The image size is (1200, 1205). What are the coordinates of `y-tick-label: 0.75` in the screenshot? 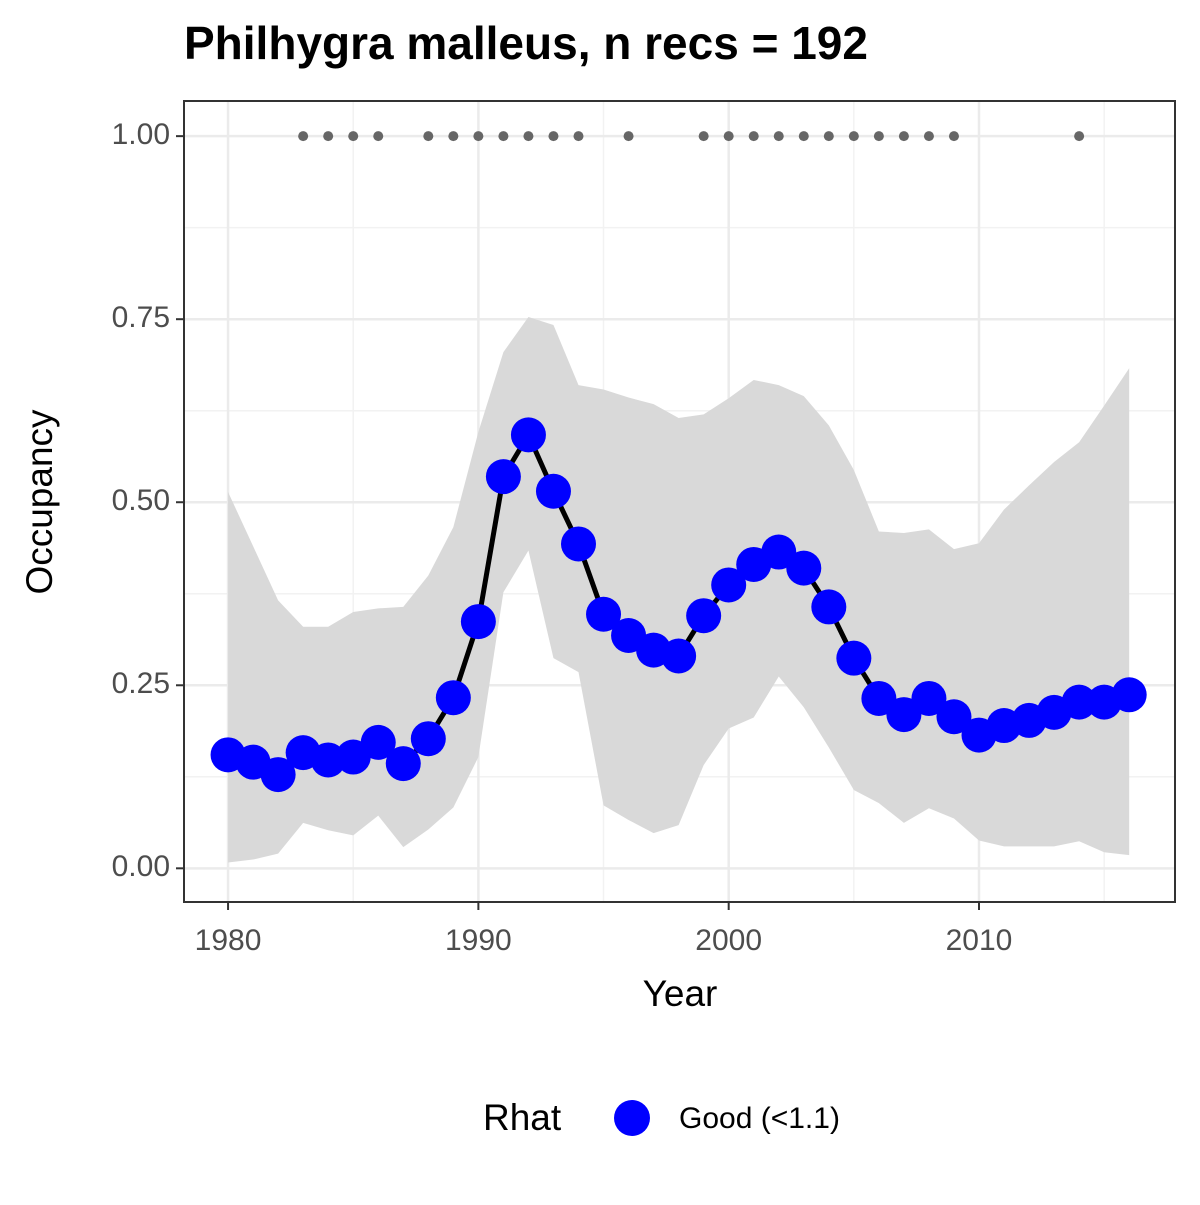 It's located at (141, 317).